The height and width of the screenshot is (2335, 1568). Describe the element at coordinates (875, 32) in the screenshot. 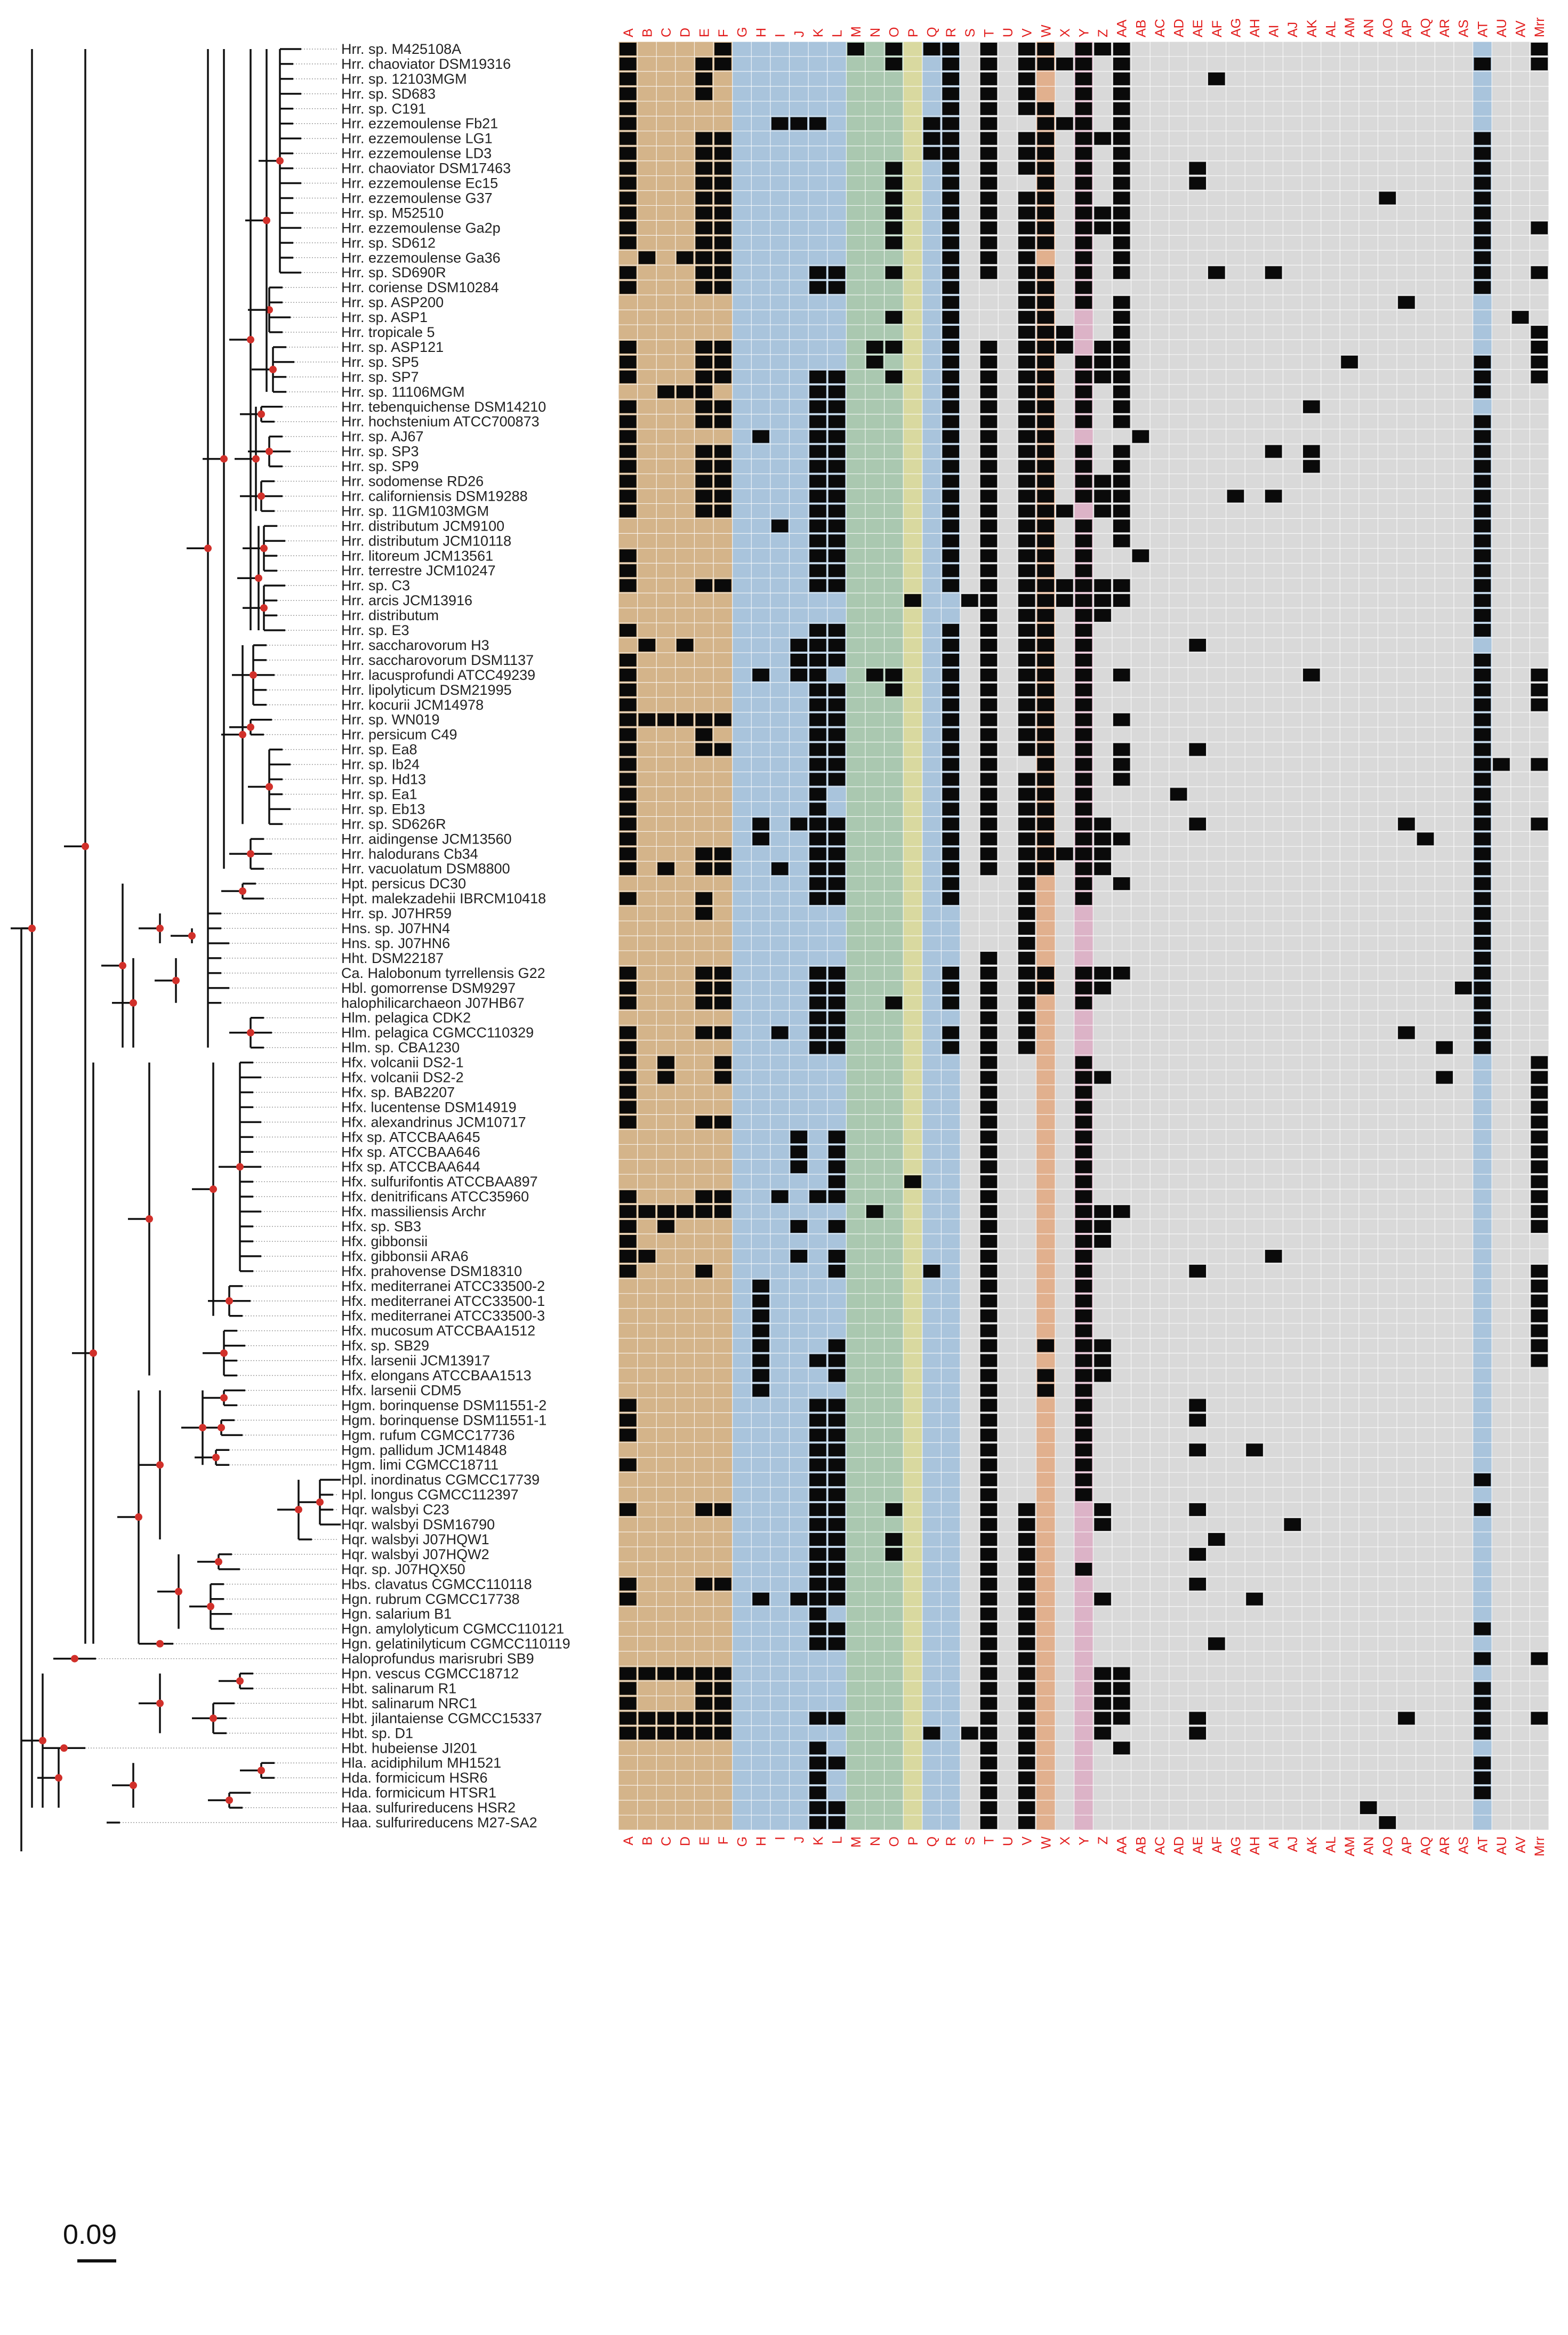

I see `column-label: N` at that location.